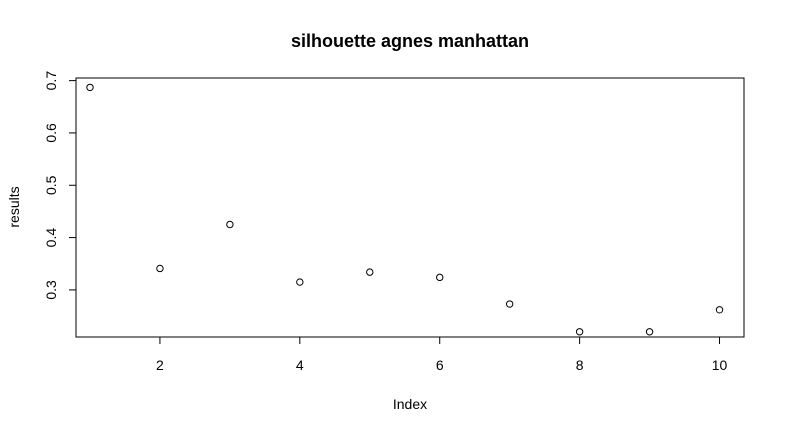  I want to click on y-axis-label: results, so click(14, 206).